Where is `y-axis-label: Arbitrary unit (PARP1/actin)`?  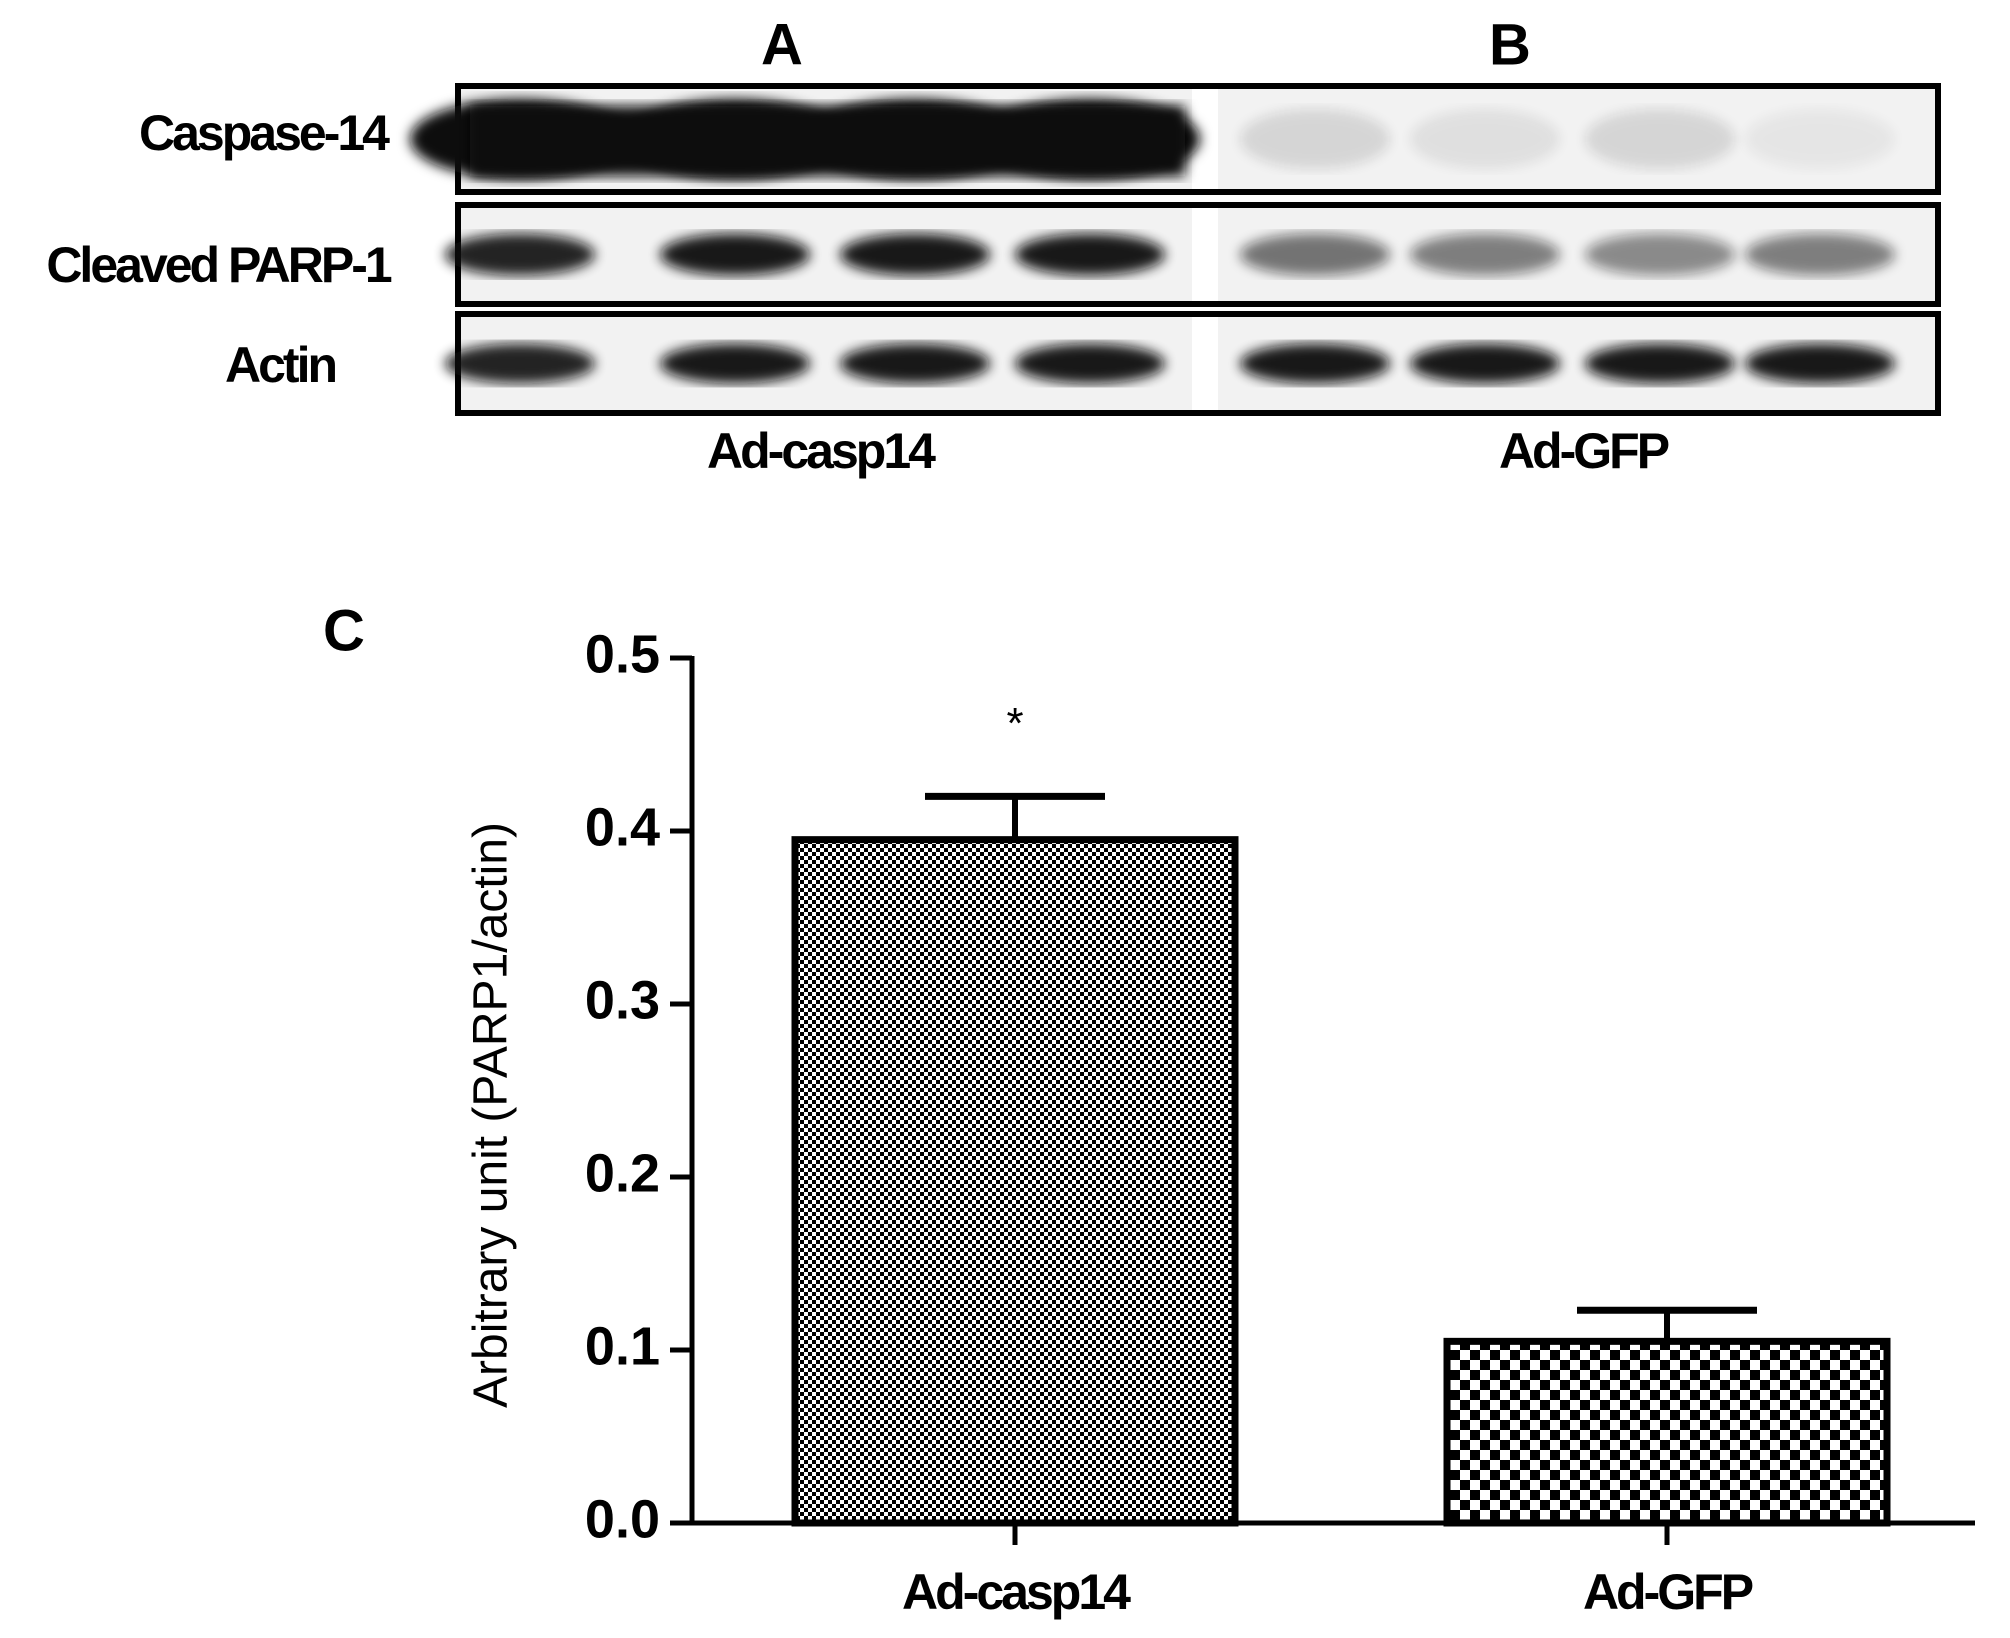 y-axis-label: Arbitrary unit (PARP1/actin) is located at coordinates (491, 1115).